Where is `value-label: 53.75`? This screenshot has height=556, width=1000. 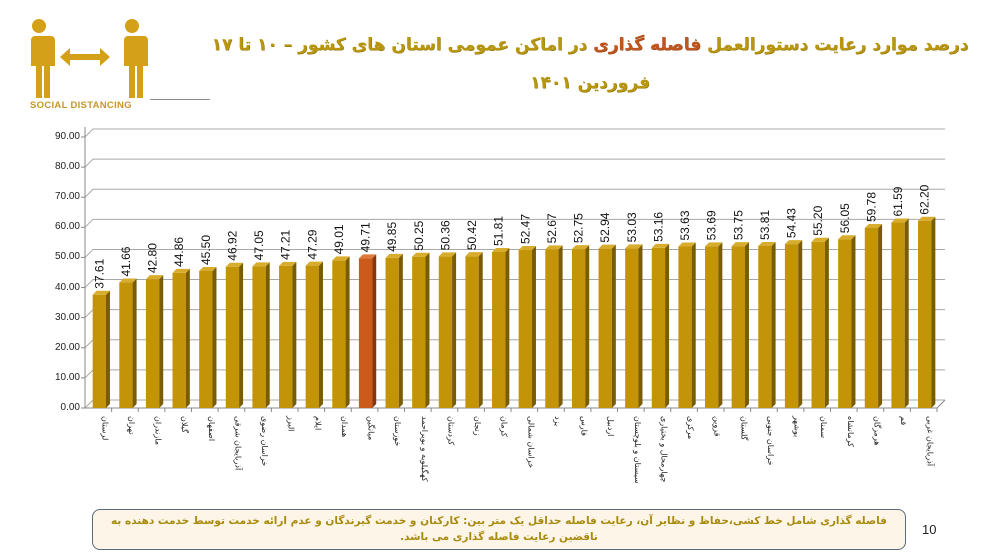
value-label: 53.75 is located at coordinates (738, 225).